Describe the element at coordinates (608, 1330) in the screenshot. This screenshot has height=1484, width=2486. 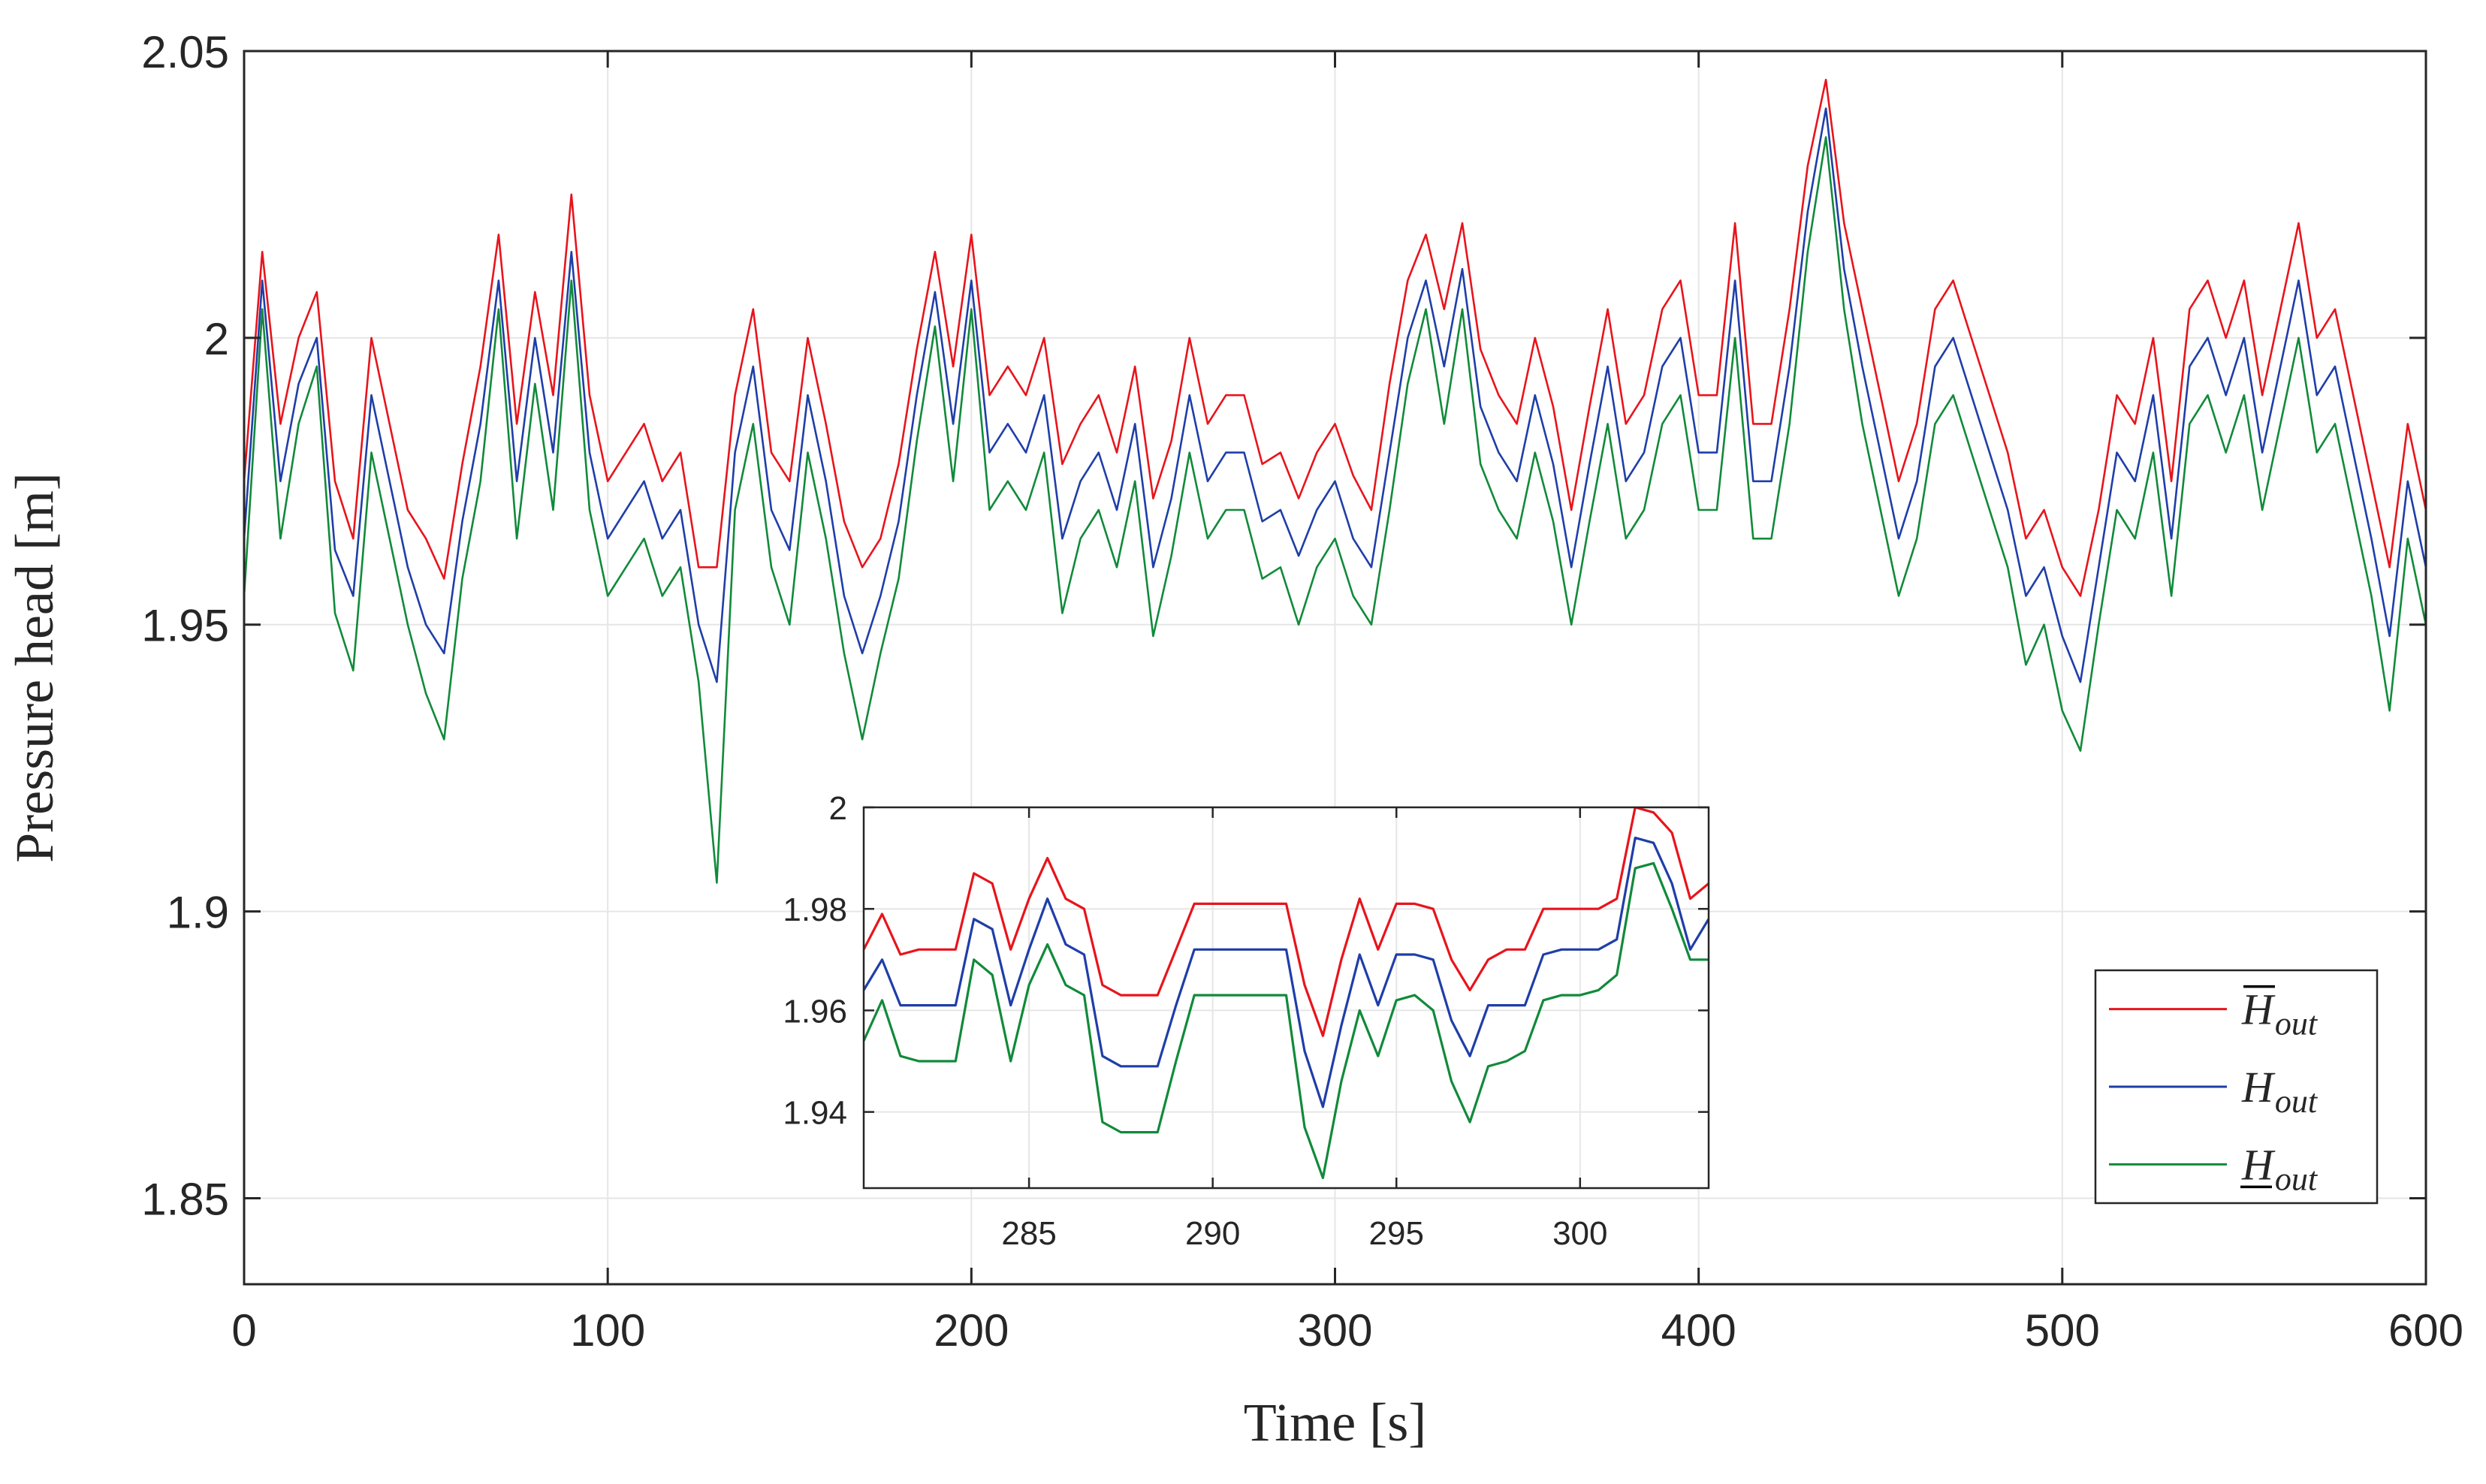
I see `main-xtick-label-1: 100` at that location.